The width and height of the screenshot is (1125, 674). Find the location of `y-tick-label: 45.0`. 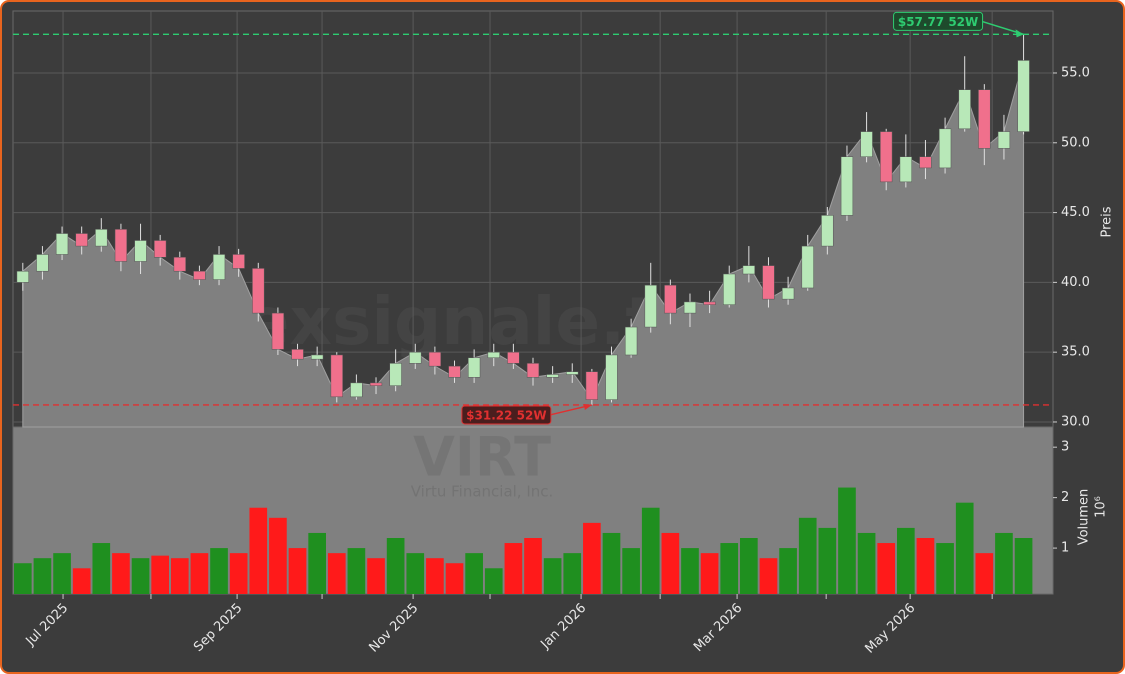

y-tick-label: 45.0 is located at coordinates (1075, 212).